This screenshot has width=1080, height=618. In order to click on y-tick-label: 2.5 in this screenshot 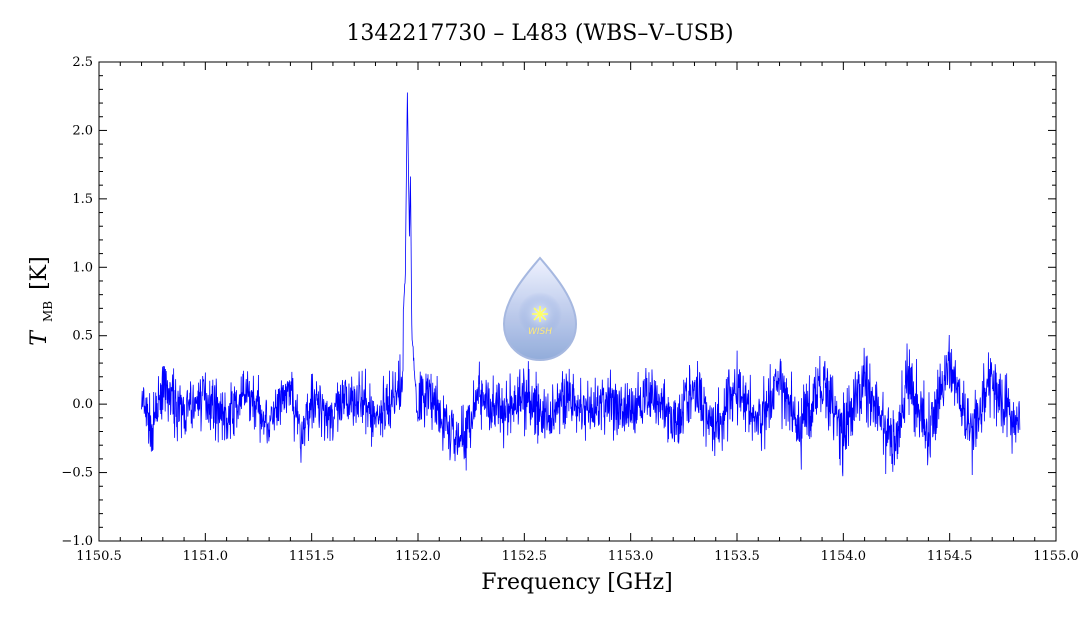, I will do `click(82, 62)`.